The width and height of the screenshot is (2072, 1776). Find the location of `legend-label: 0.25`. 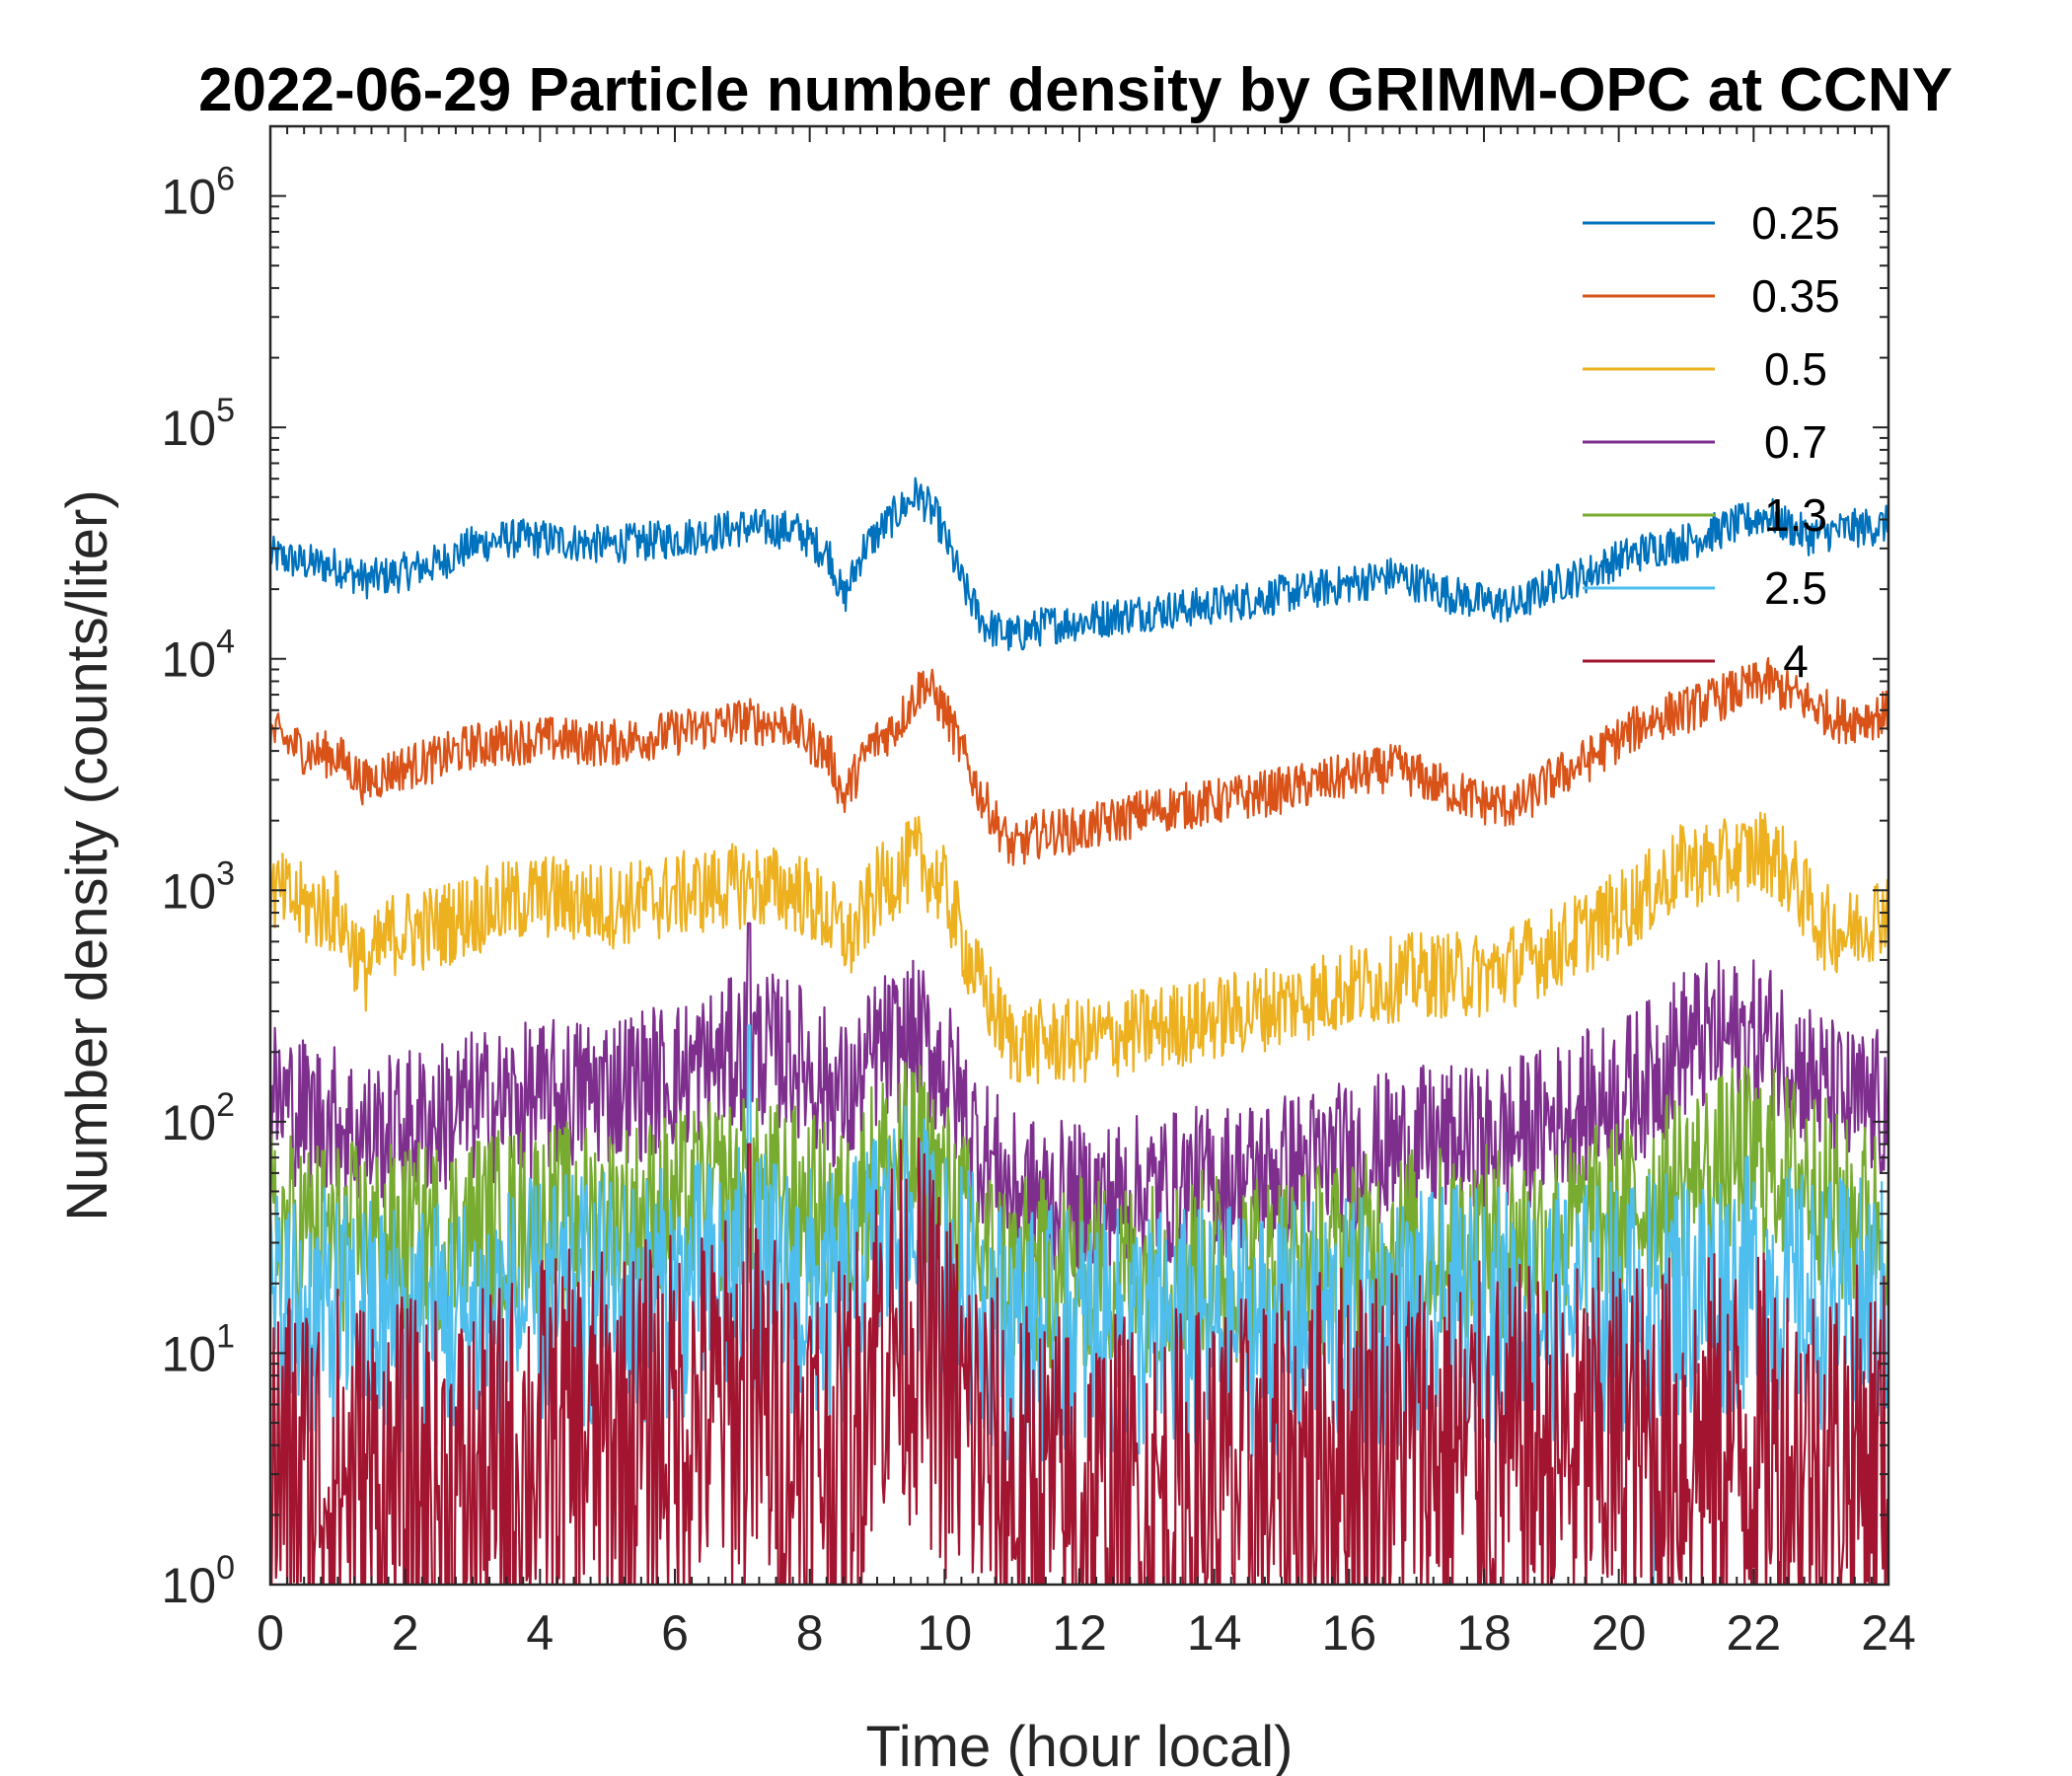

legend-label: 0.25 is located at coordinates (1796, 223).